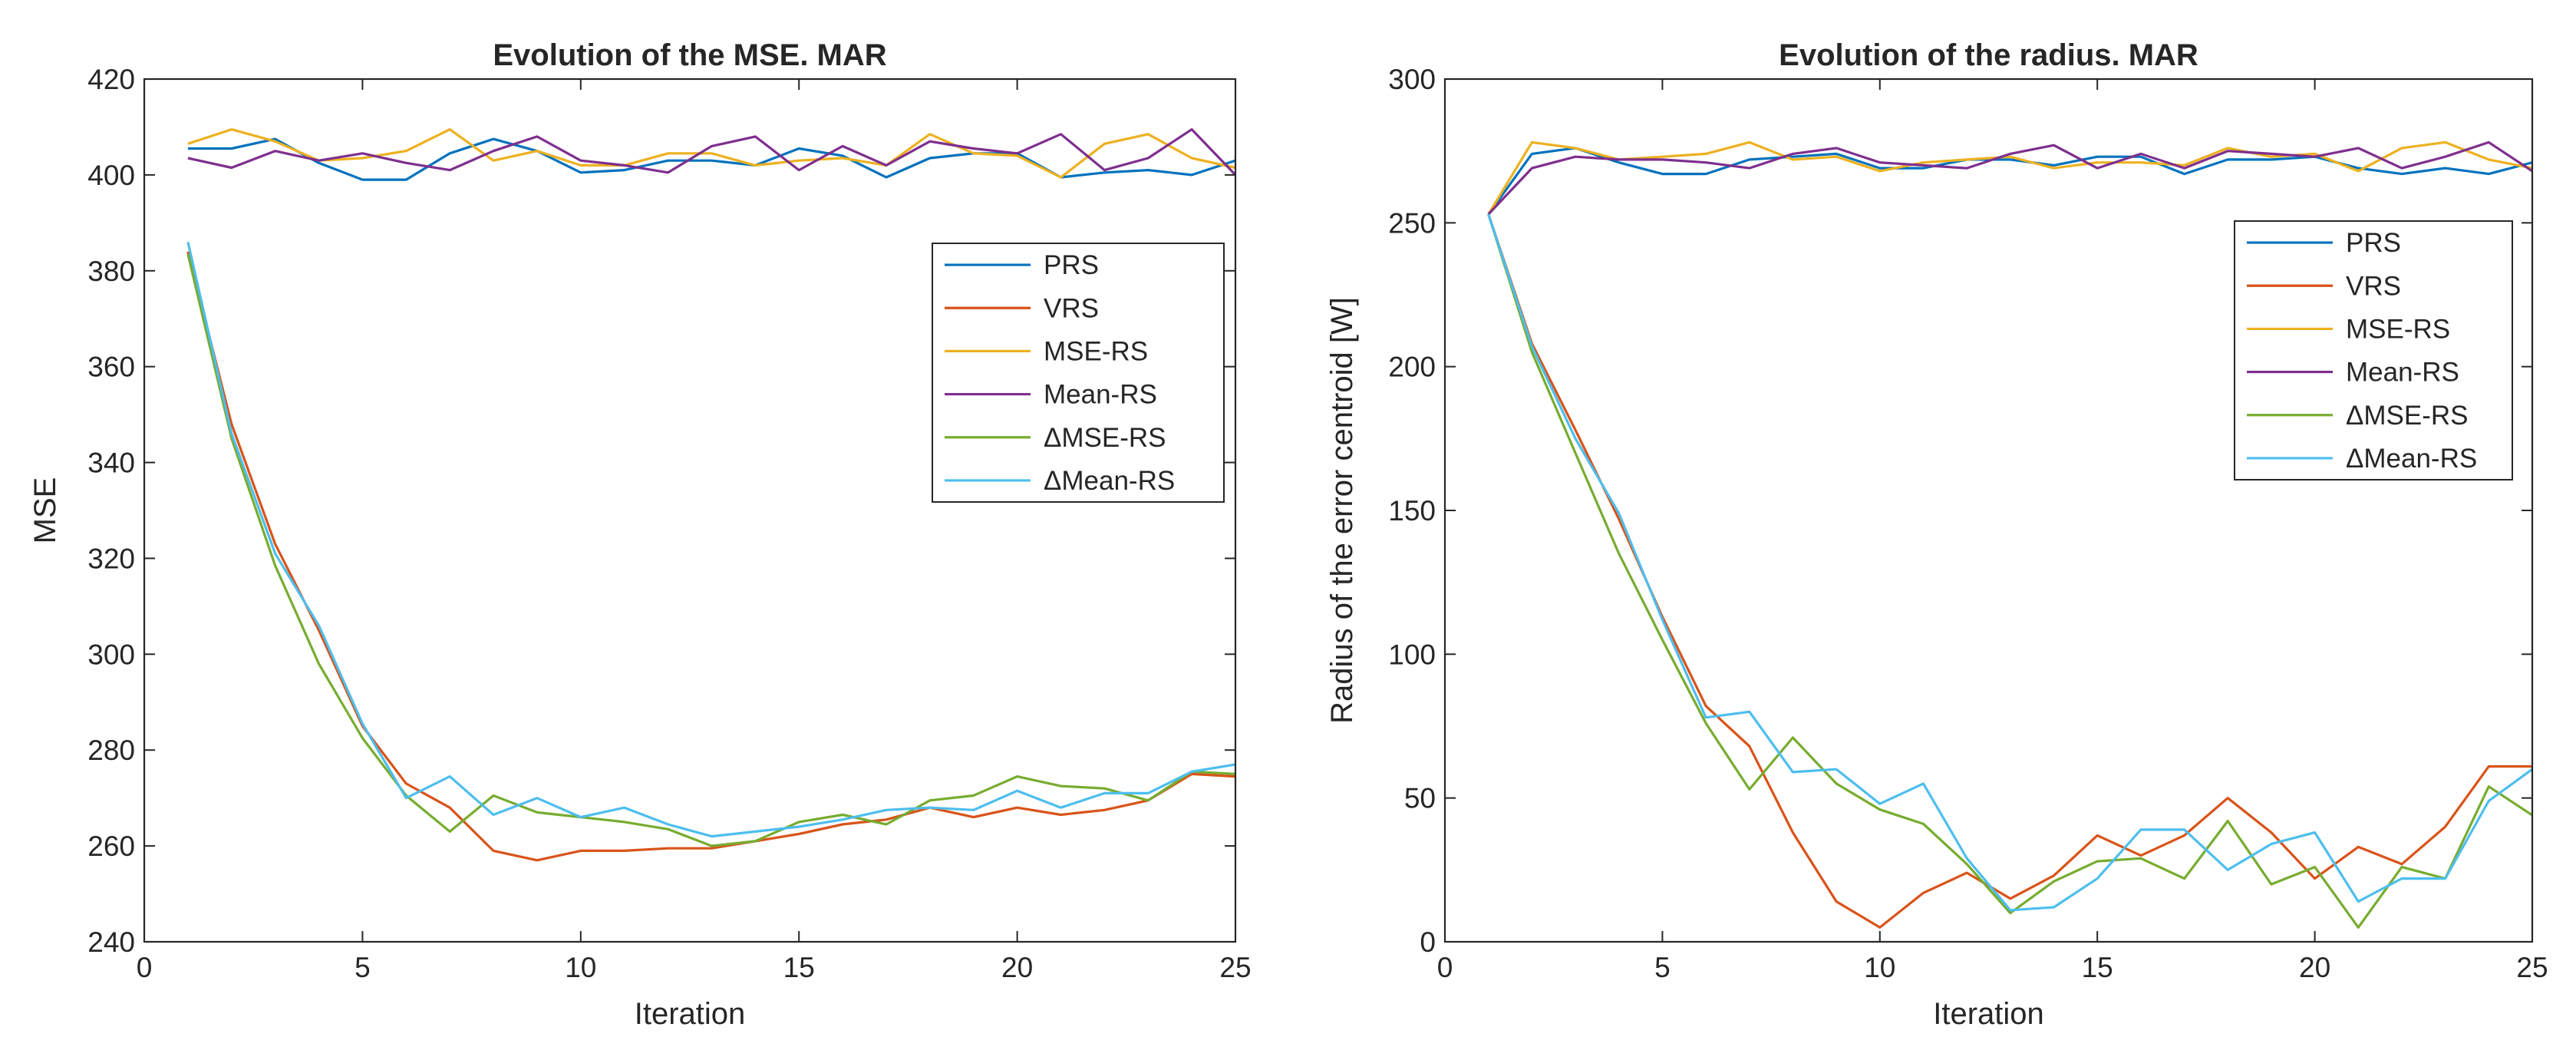 The height and width of the screenshot is (1060, 2576). I want to click on y-axis-label: Radius of the error centroid [W], so click(1342, 511).